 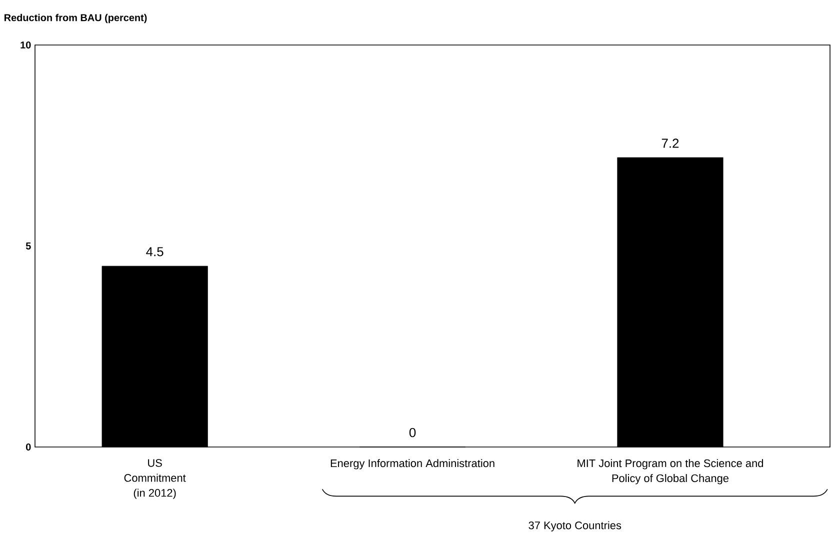 What do you see at coordinates (25, 45) in the screenshot?
I see `y-tick-label: 10` at bounding box center [25, 45].